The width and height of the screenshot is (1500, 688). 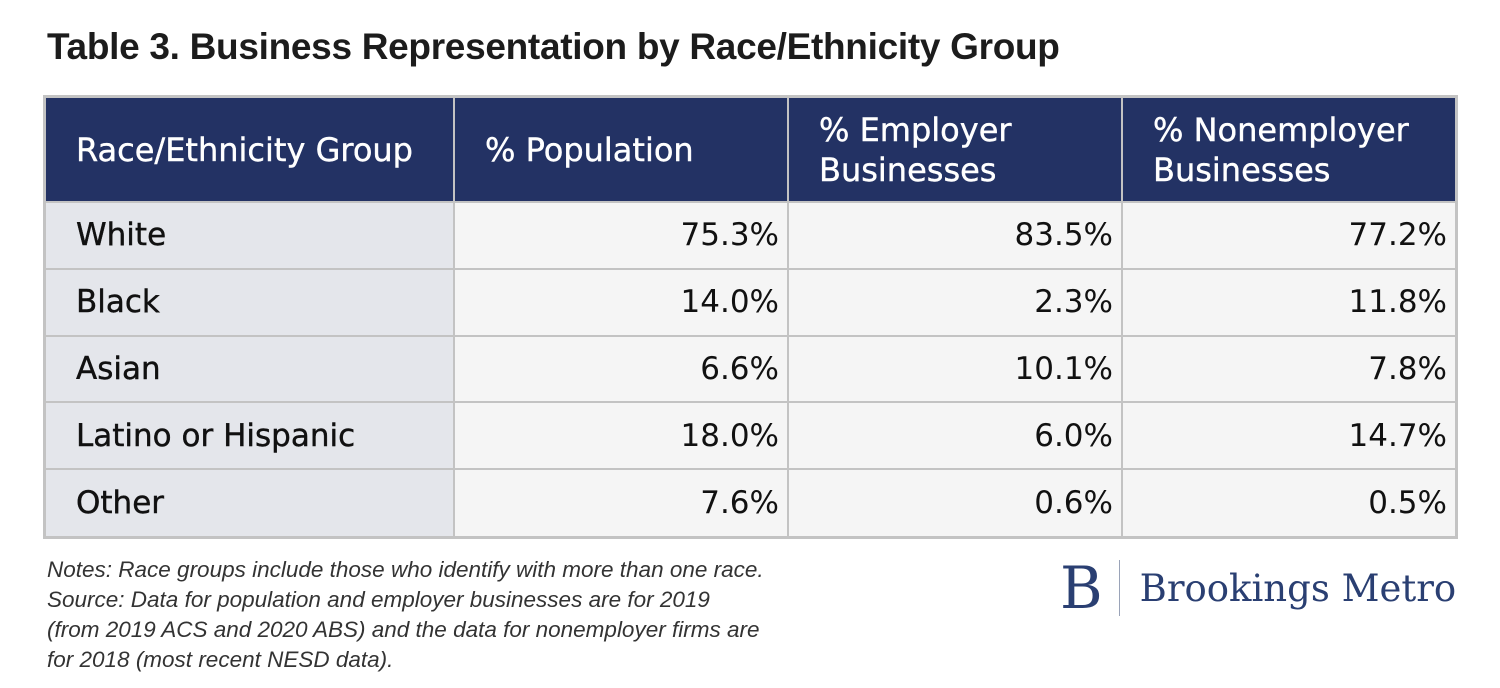 I want to click on table-row: Asian 6.6% 10.1% 7.8%, so click(x=750, y=369).